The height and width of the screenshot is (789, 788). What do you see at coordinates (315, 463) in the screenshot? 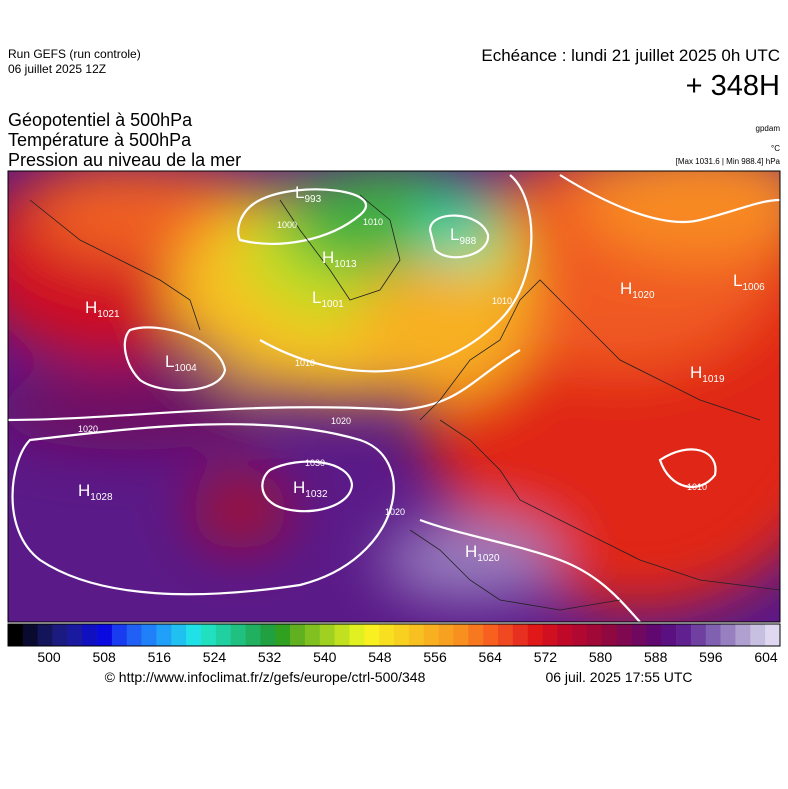
I see `isobar-label: 1030` at bounding box center [315, 463].